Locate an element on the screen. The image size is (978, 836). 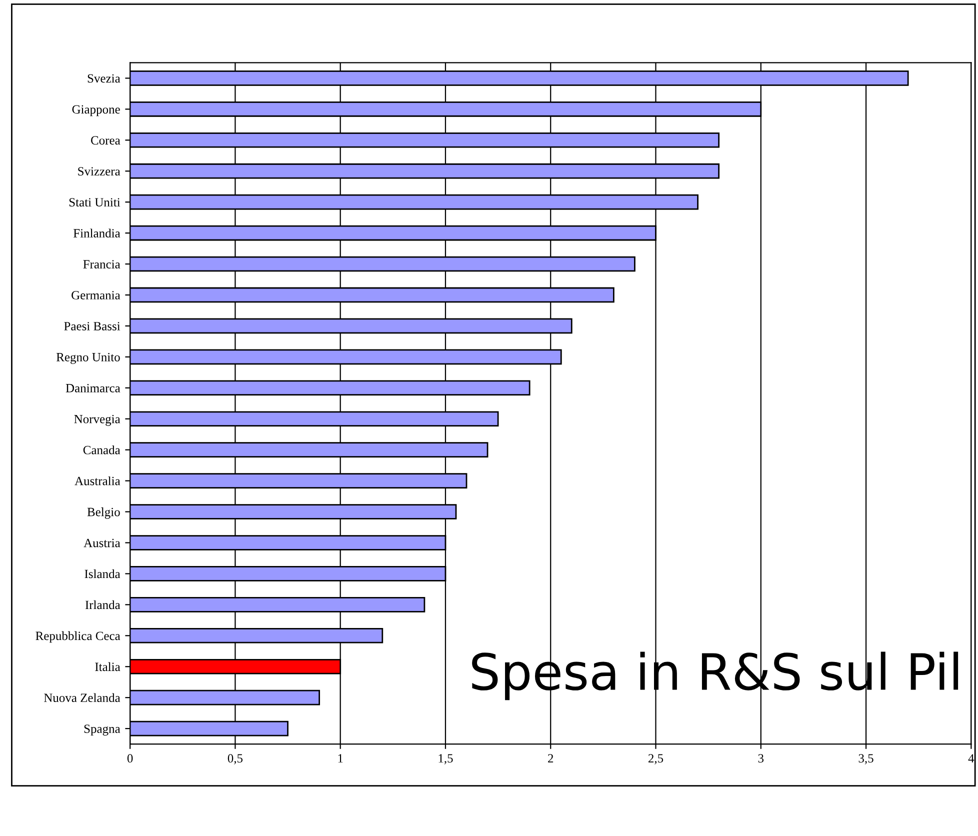
y-tick-label: Spagna is located at coordinates (102, 730).